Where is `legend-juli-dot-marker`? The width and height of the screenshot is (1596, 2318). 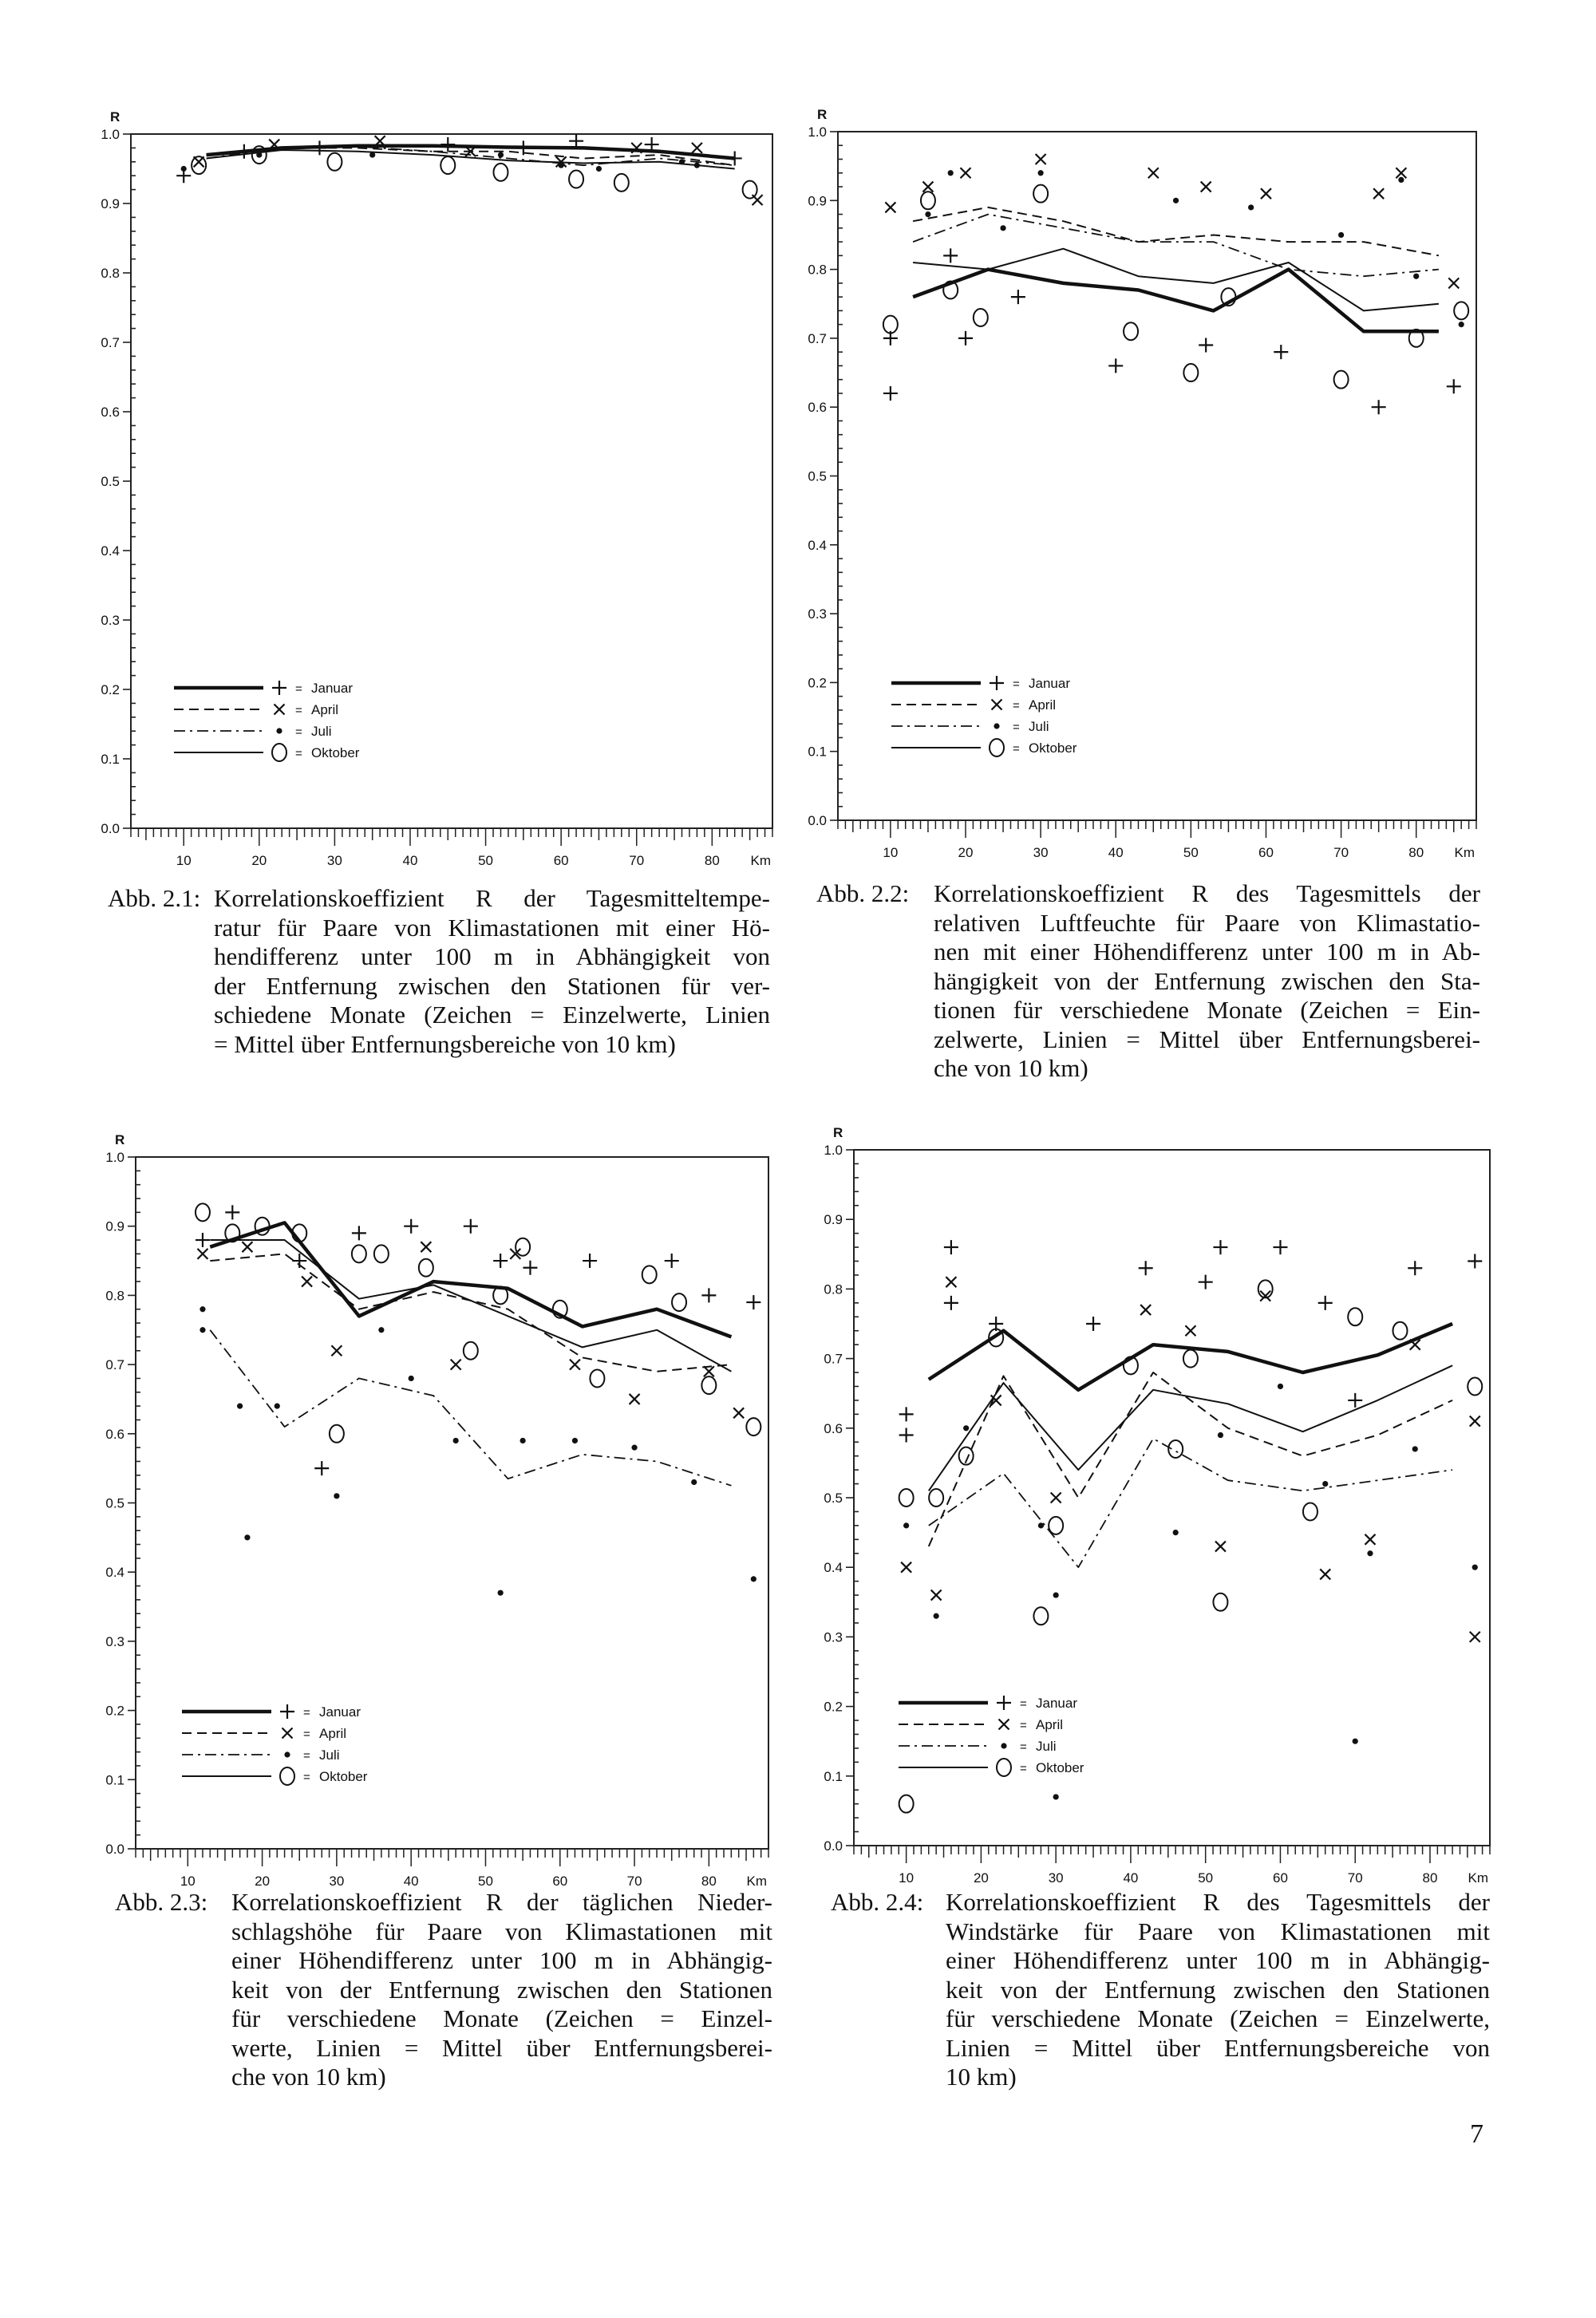 legend-juli-dot-marker is located at coordinates (997, 726).